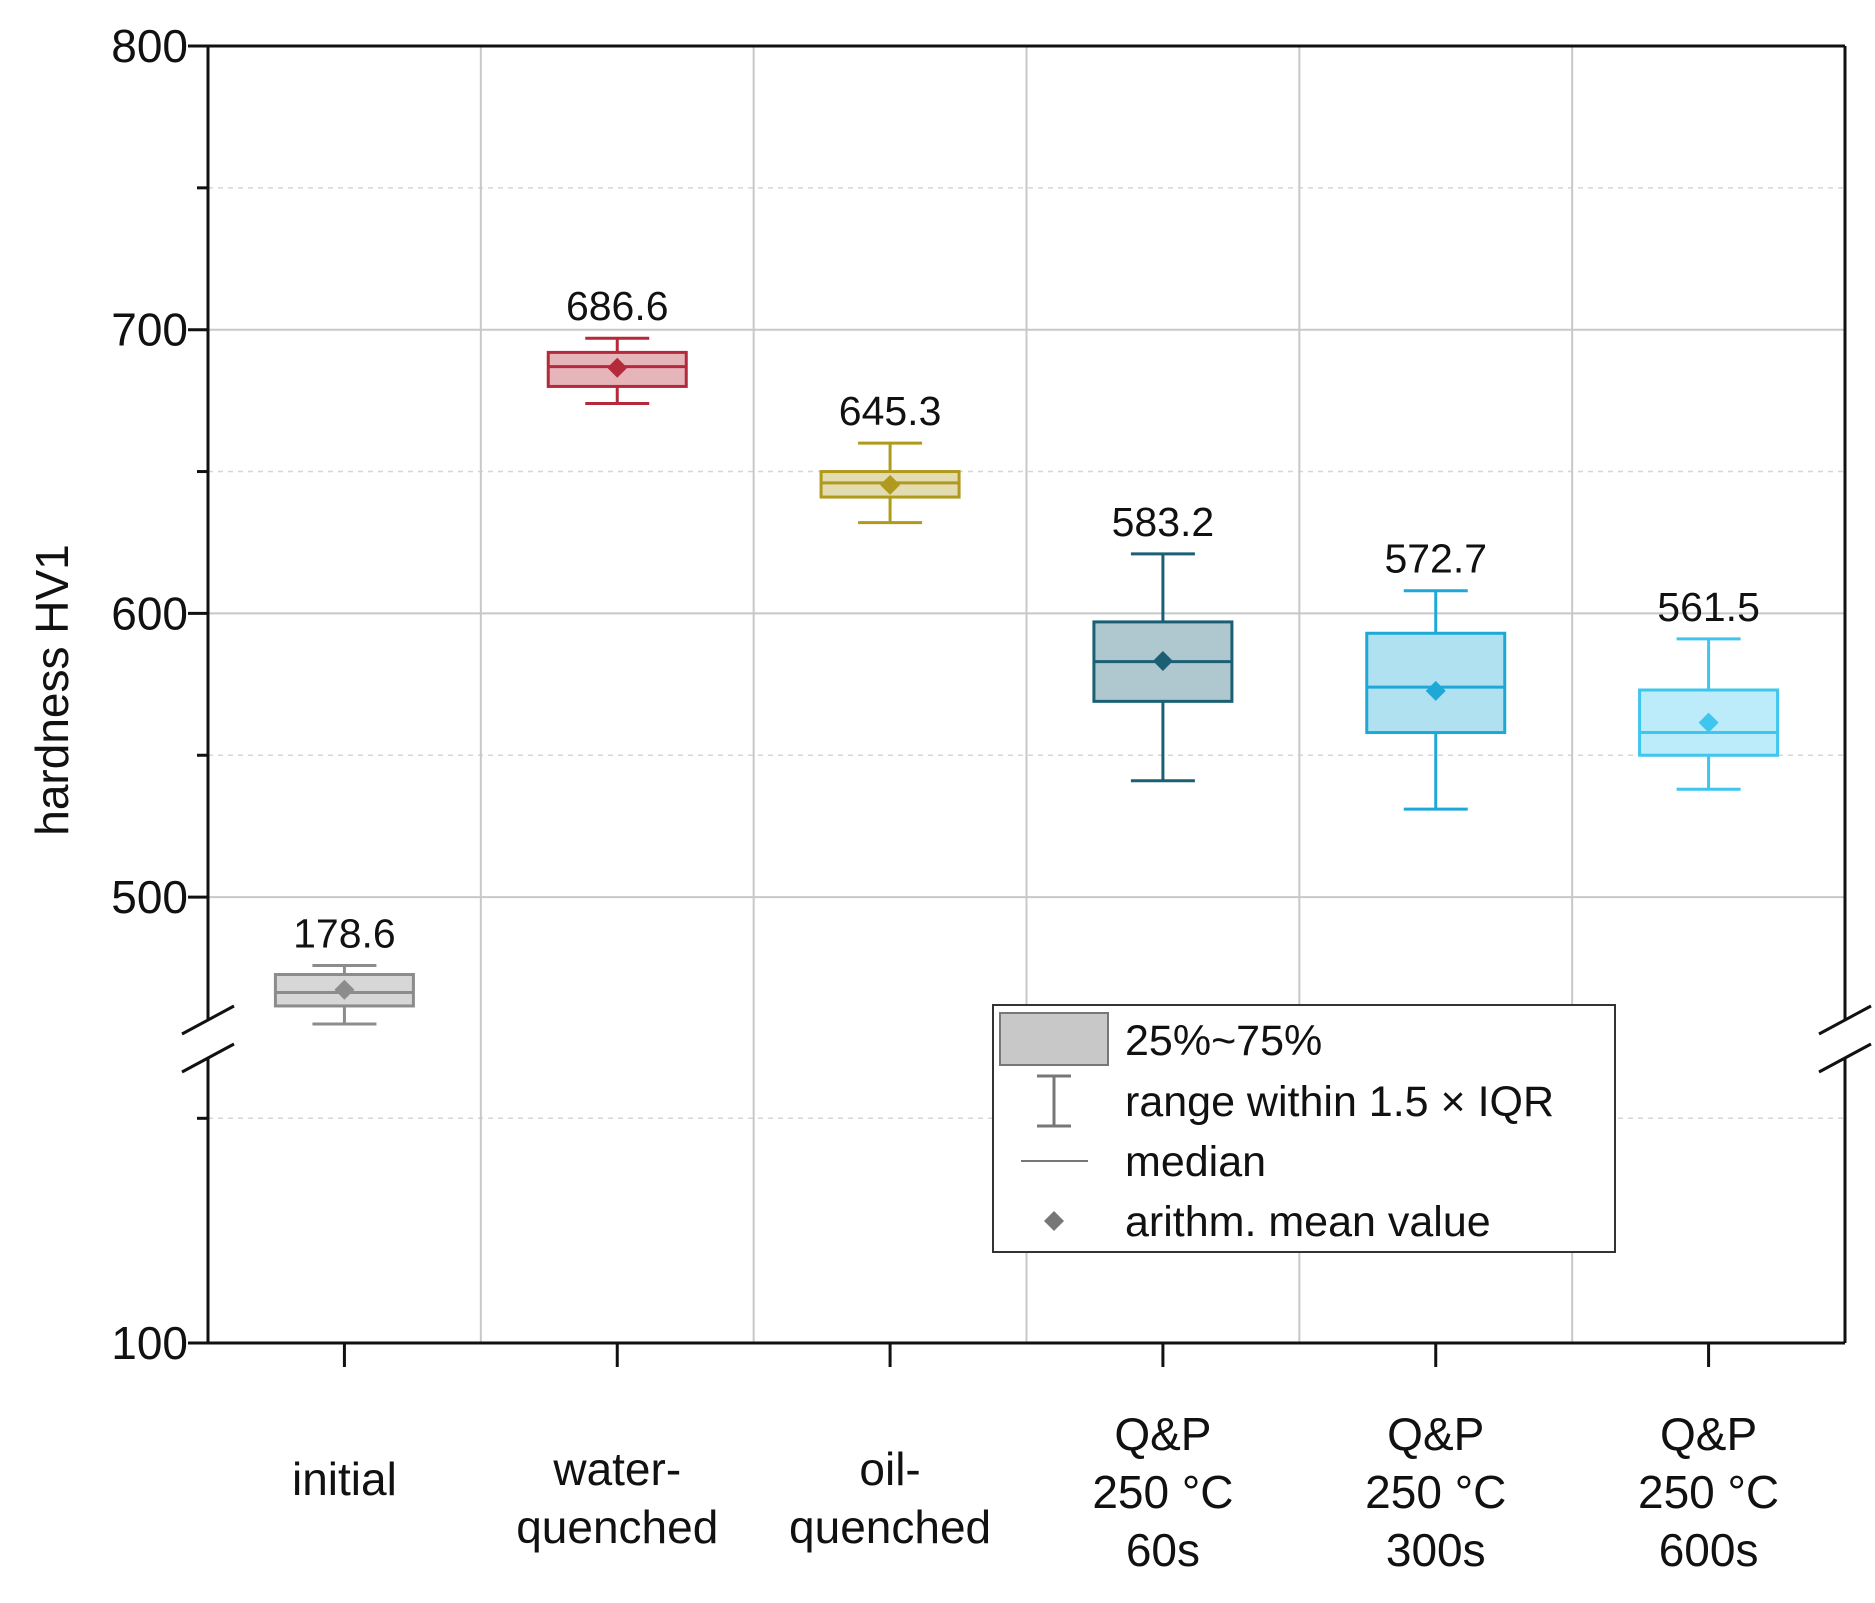 This screenshot has height=1603, width=1875. Describe the element at coordinates (1435, 559) in the screenshot. I see `mean-value-label: 572.7` at that location.